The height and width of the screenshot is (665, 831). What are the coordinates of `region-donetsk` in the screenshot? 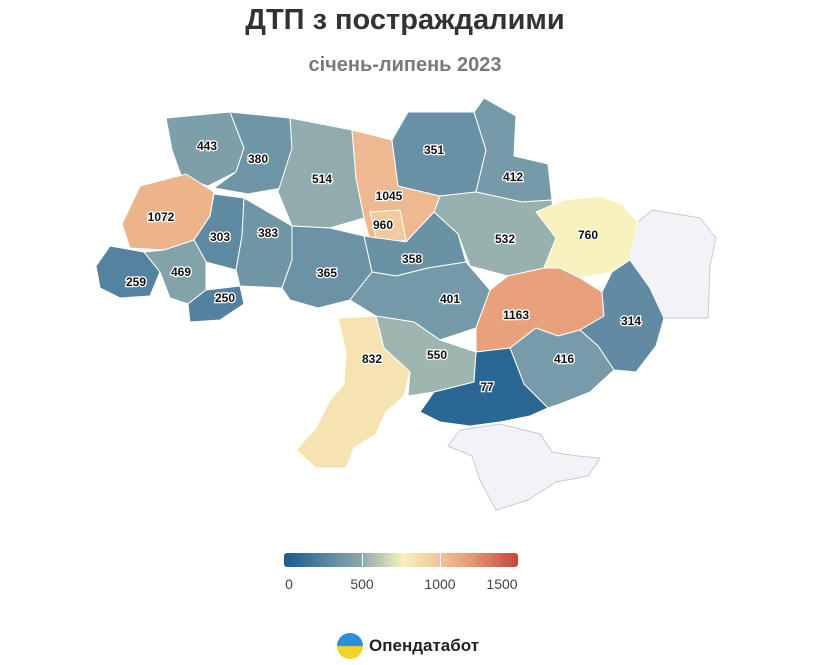 It's located at (622, 316).